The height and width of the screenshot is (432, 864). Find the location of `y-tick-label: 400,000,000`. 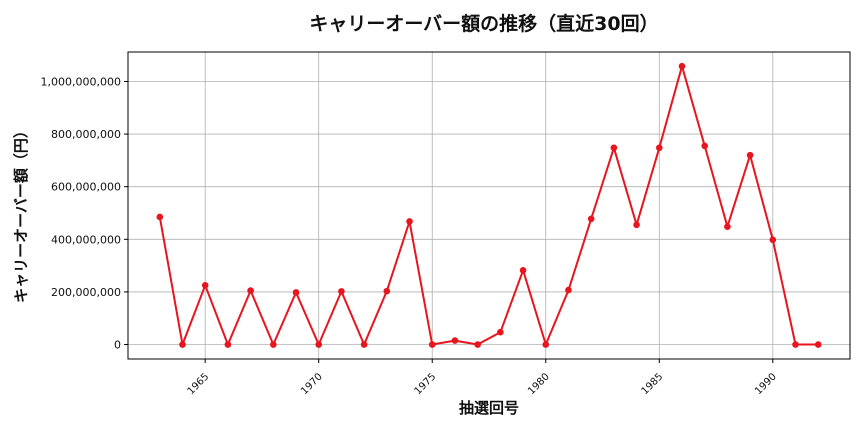

y-tick-label: 400,000,000 is located at coordinates (86, 239).